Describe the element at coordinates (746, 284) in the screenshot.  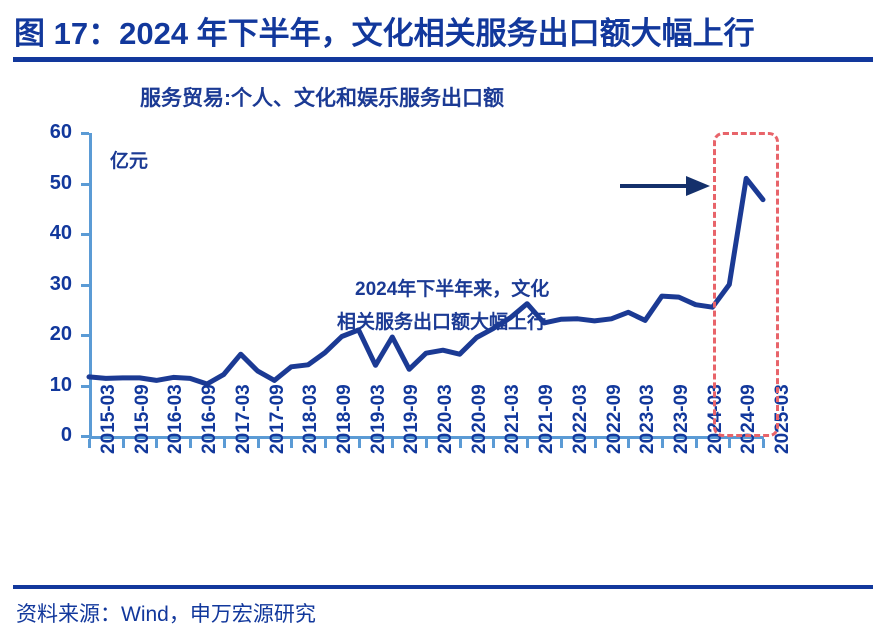
I see `highlight-region-box` at that location.